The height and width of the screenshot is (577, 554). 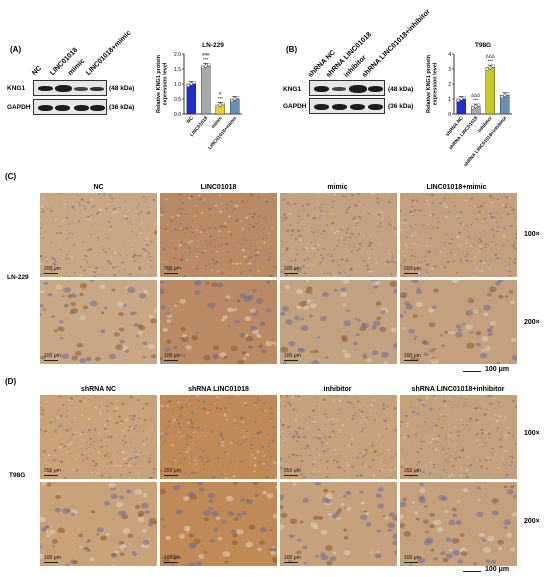 I want to click on y-tick-label: 4, so click(x=449, y=55).